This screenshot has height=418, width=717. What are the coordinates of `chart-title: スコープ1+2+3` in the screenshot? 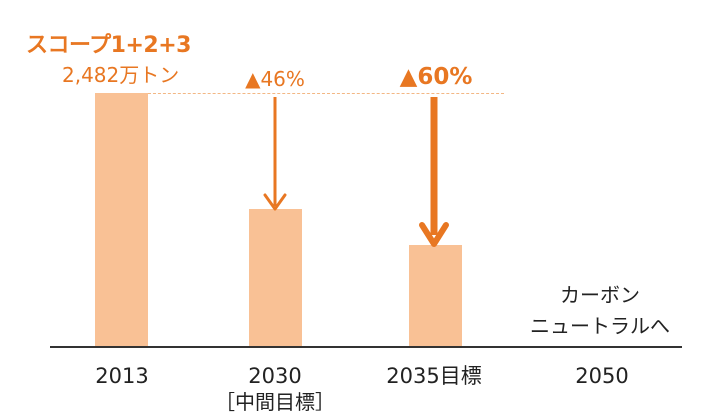 It's located at (108, 45).